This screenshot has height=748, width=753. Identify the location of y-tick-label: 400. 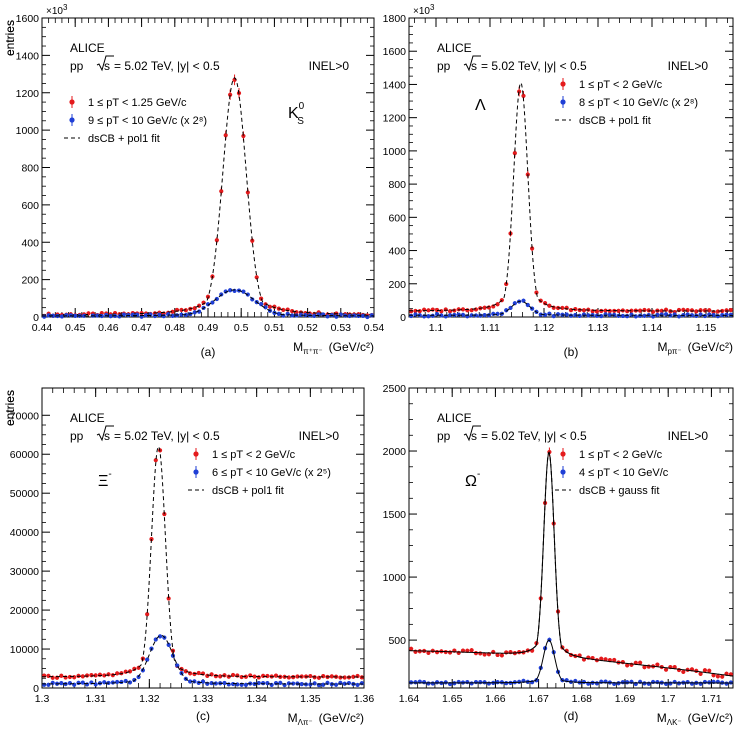
(397, 252).